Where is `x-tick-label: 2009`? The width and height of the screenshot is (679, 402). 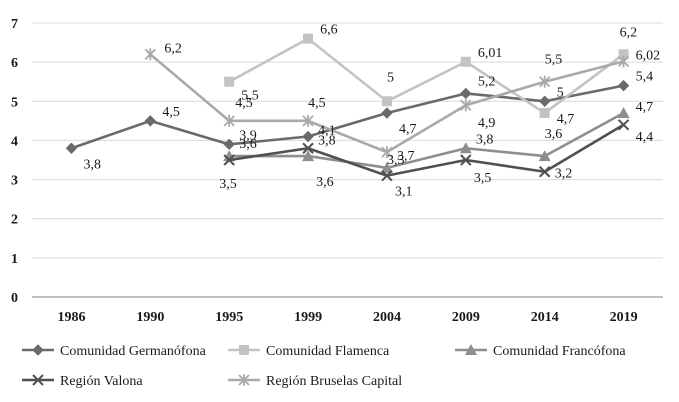
x-tick-label: 2009 is located at coordinates (466, 317).